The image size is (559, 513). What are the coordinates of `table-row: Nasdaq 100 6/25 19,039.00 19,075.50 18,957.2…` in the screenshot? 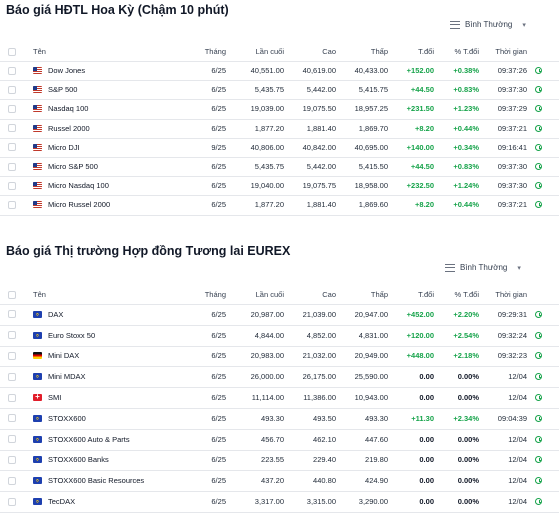 It's located at (279, 109).